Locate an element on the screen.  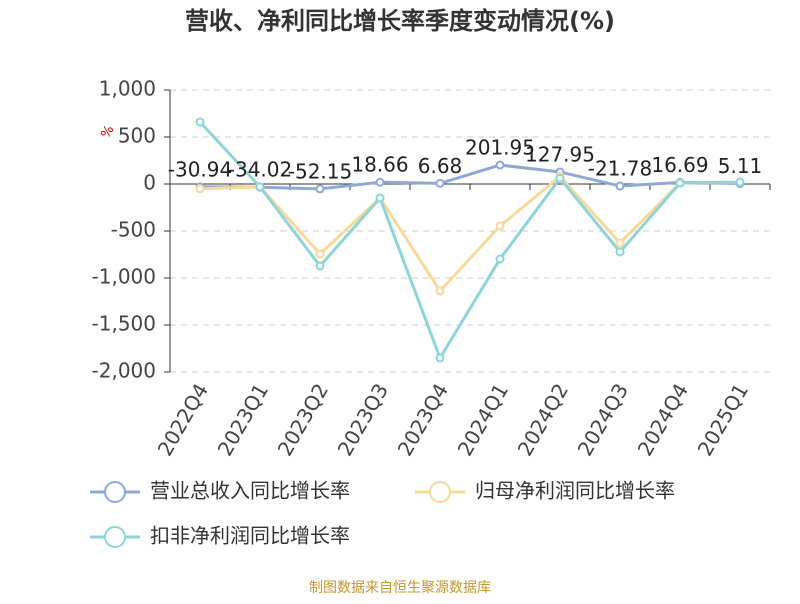
x-tick-label: 2023Q2 is located at coordinates (303, 419).